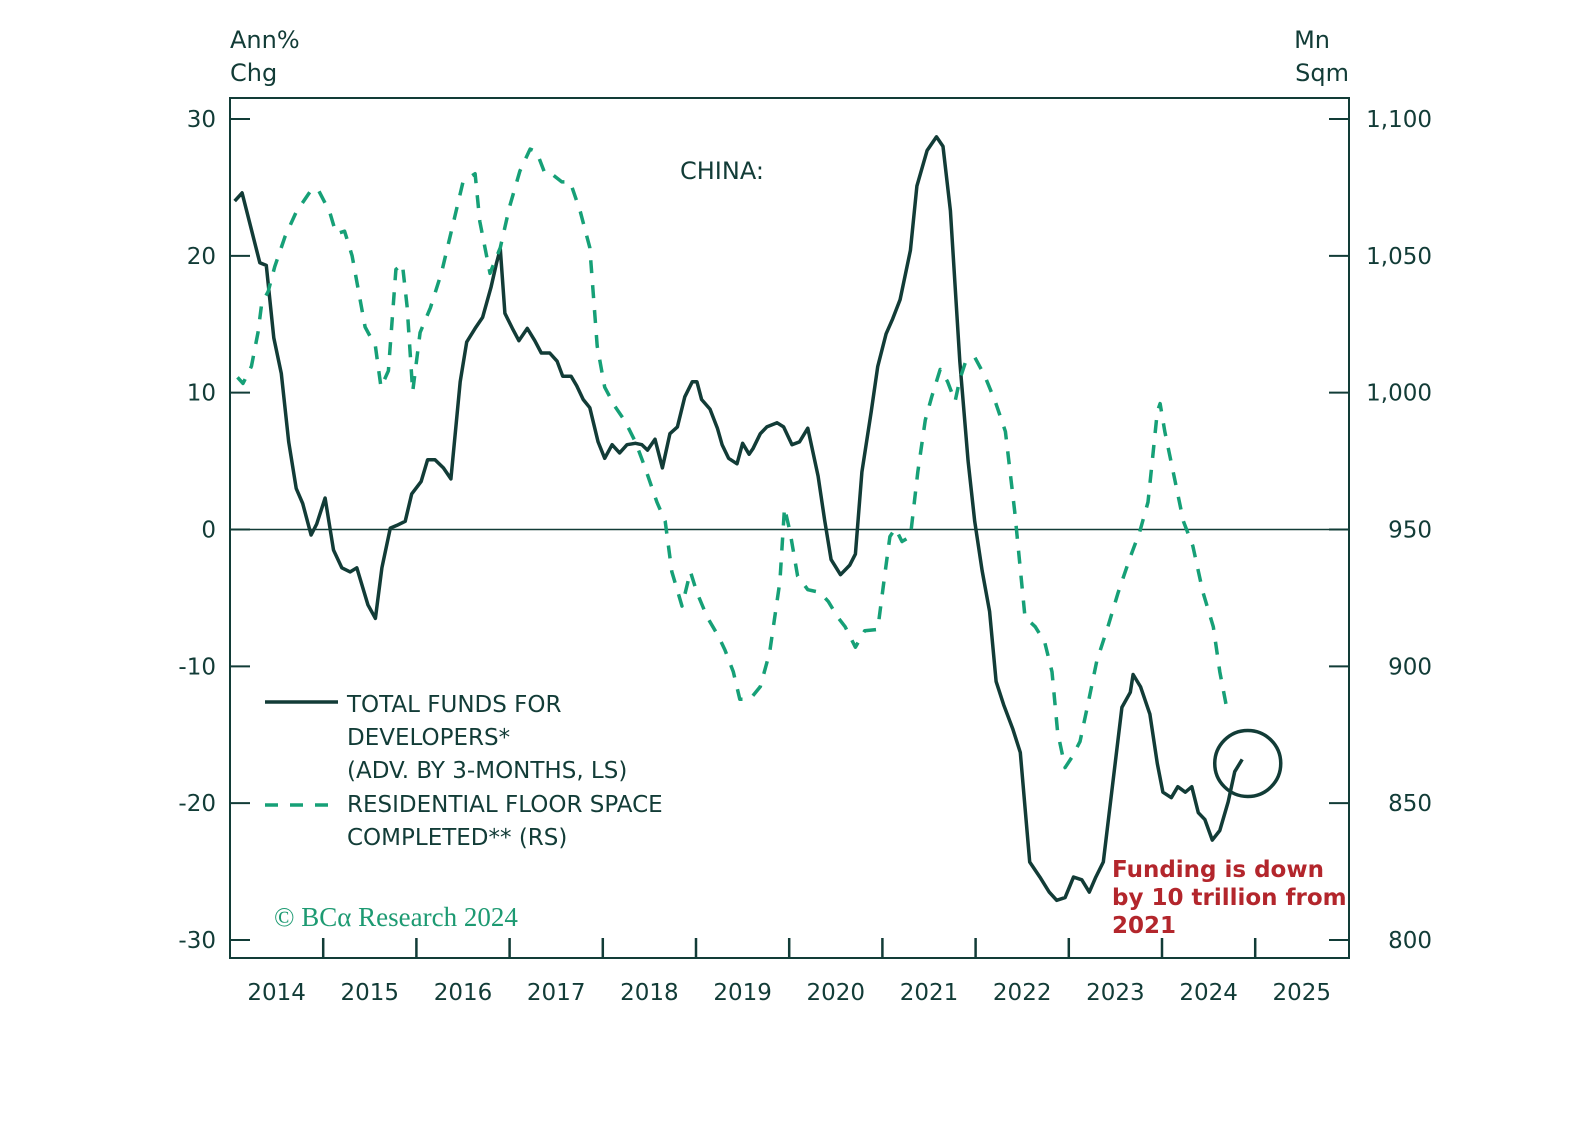  I want to click on x-tick-label: 2015, so click(370, 993).